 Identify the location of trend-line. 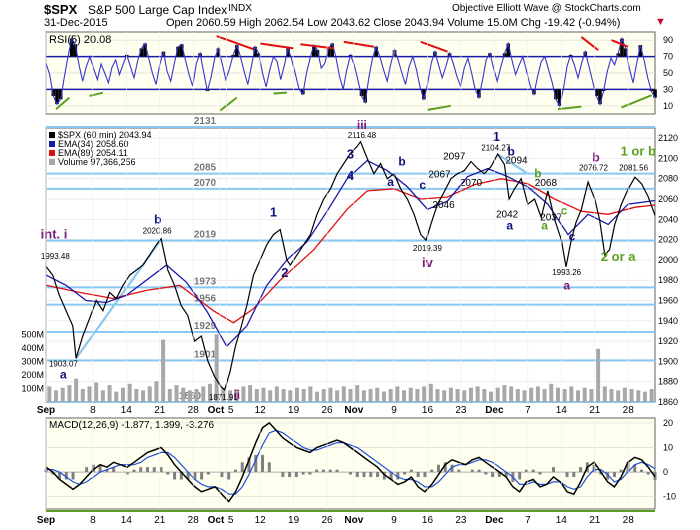
(513, 164).